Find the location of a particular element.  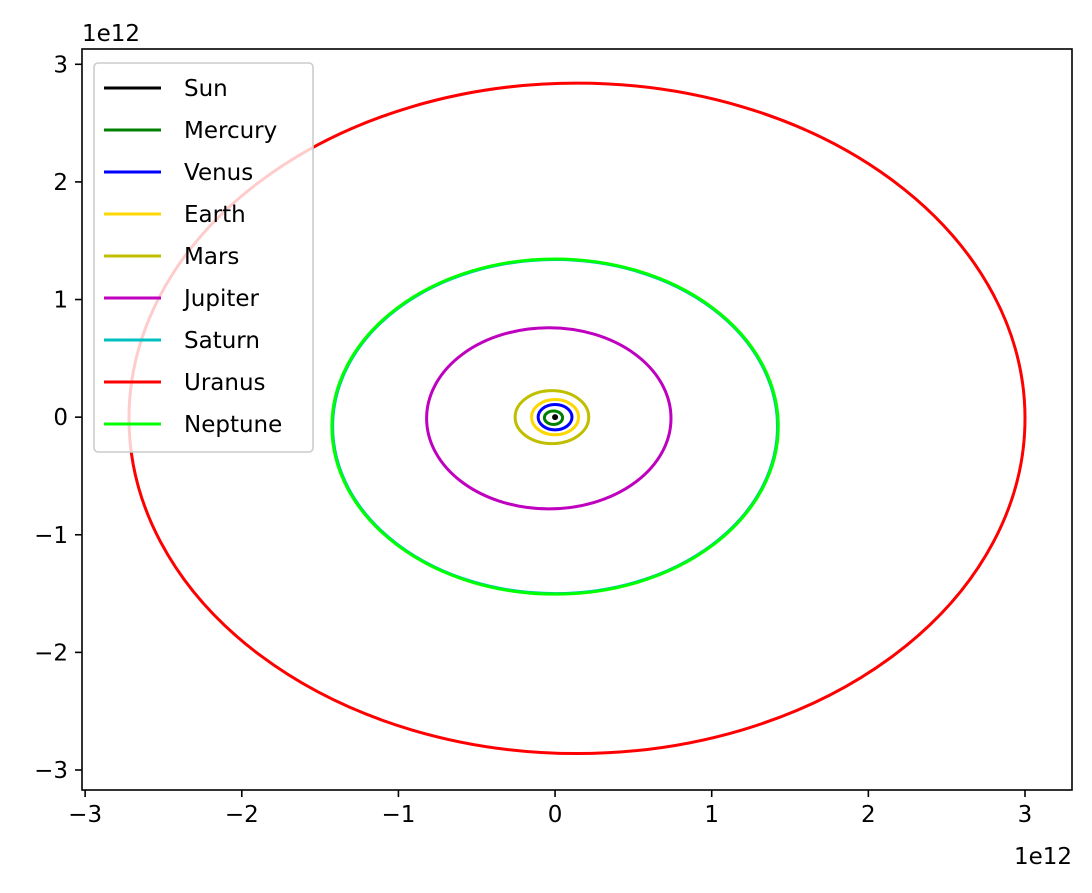

orbit-venus is located at coordinates (555, 417).